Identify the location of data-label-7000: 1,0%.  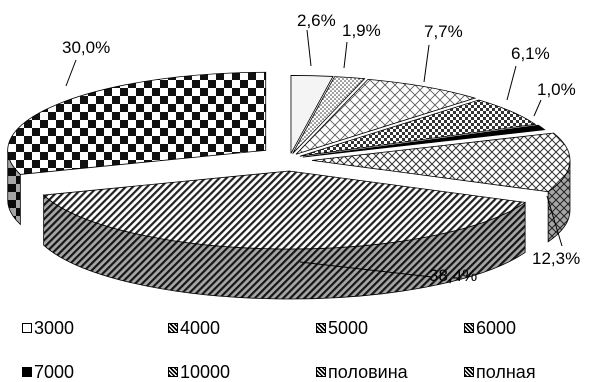
(556, 89).